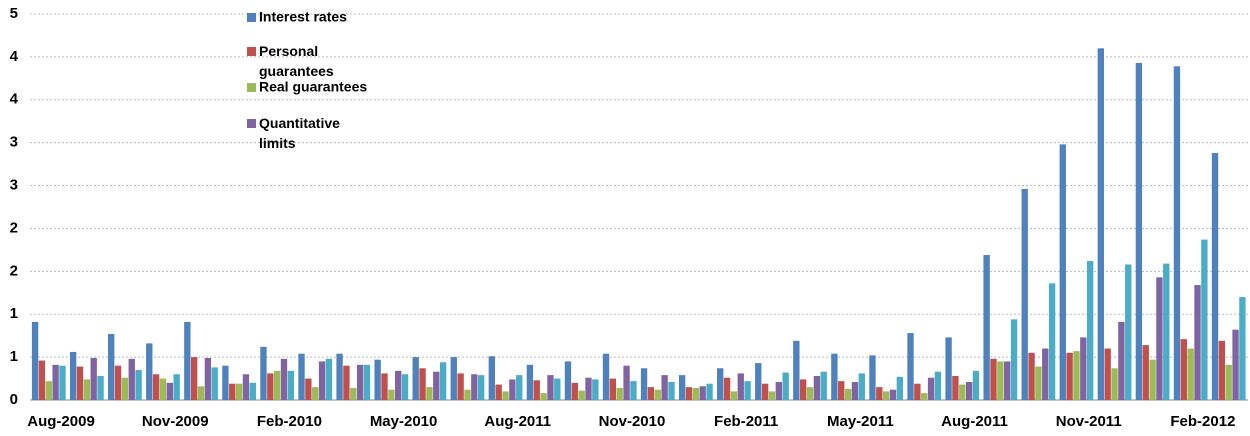 This screenshot has height=436, width=1250. I want to click on y-tick-label: 1, so click(14, 313).